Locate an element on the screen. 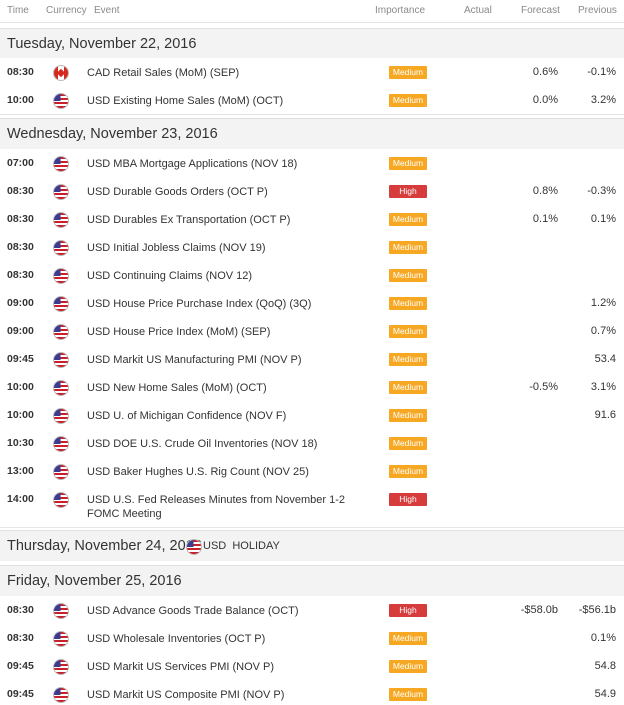  day-label: Wednesday, November 23, 2016 is located at coordinates (112, 134).